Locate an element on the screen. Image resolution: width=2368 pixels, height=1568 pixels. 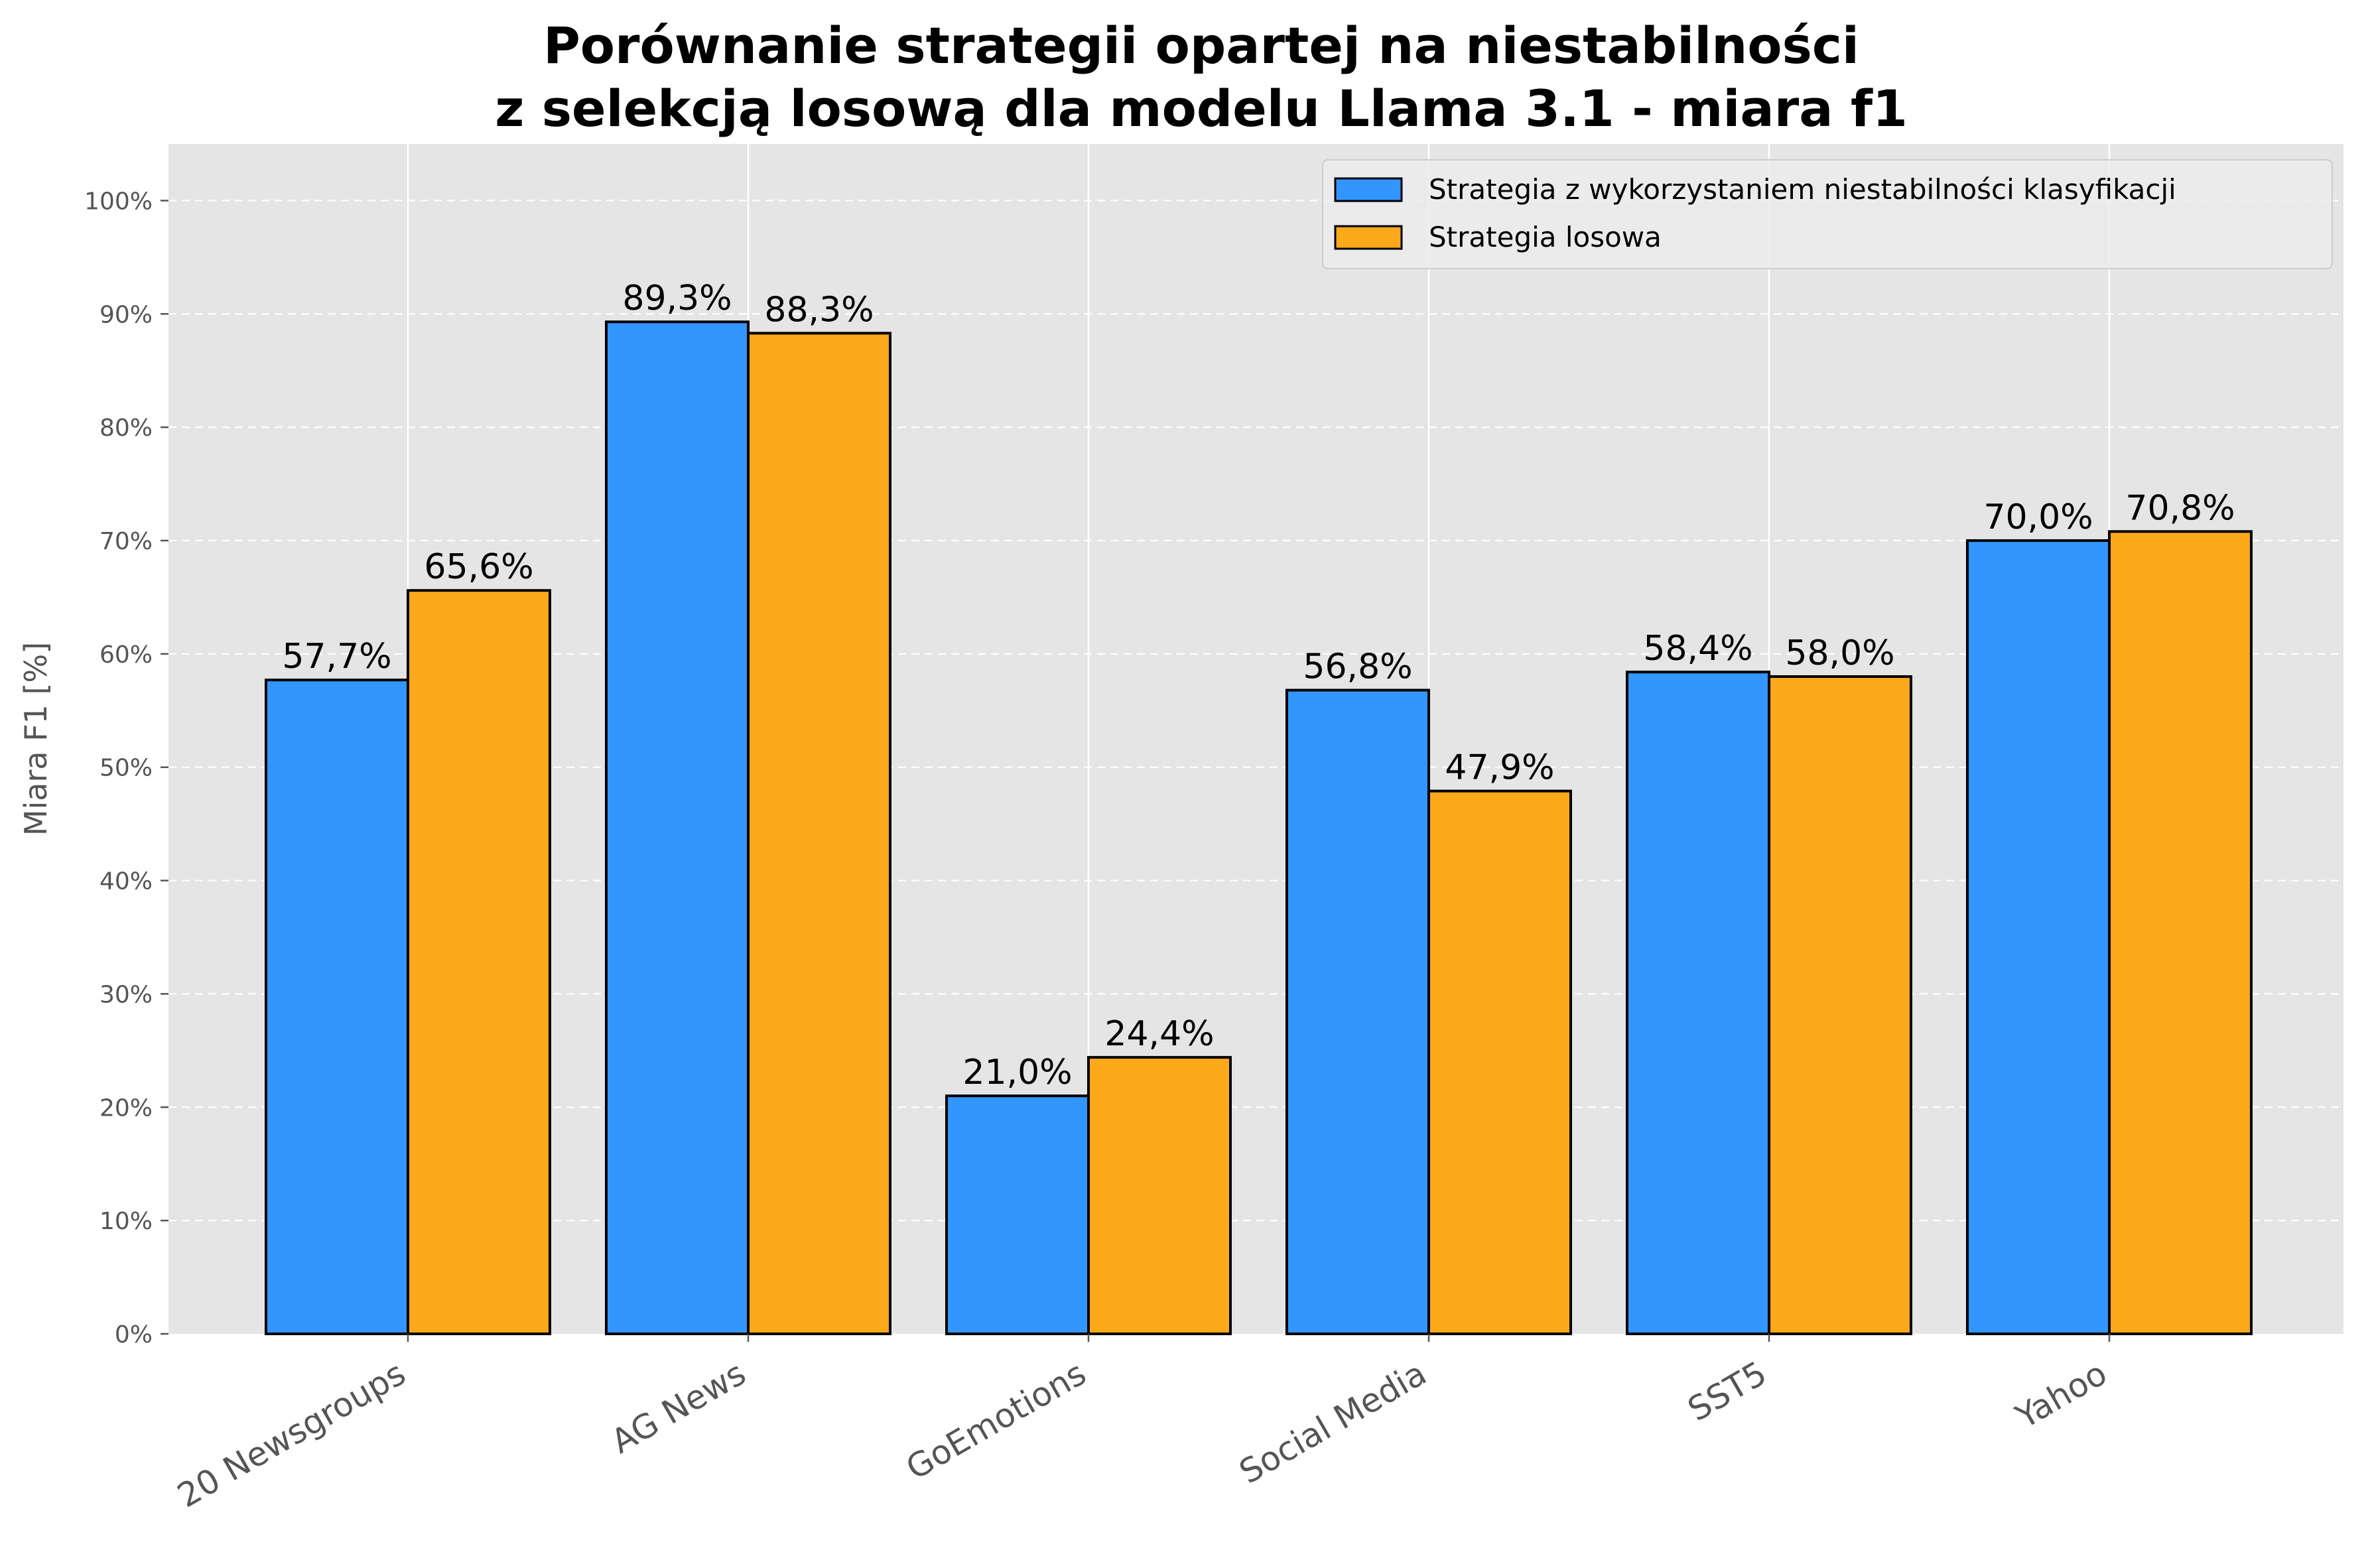
y-tick-label: 100% is located at coordinates (118, 201).